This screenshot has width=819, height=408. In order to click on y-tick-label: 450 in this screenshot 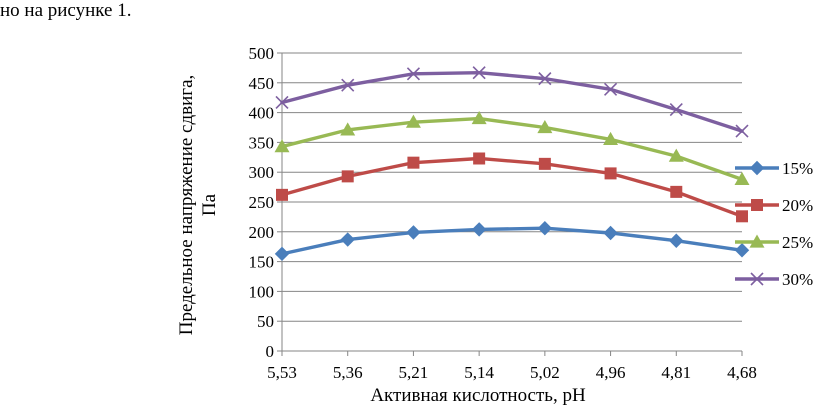, I will do `click(262, 83)`.